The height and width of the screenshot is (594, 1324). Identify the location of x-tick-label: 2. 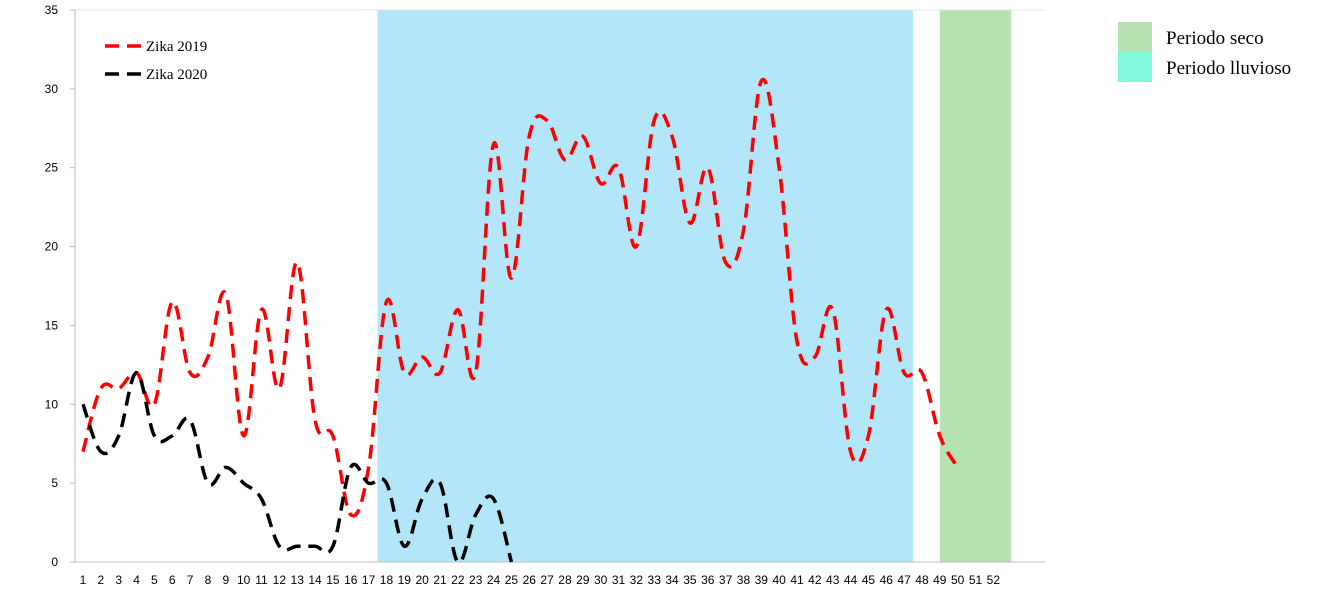
(101, 580).